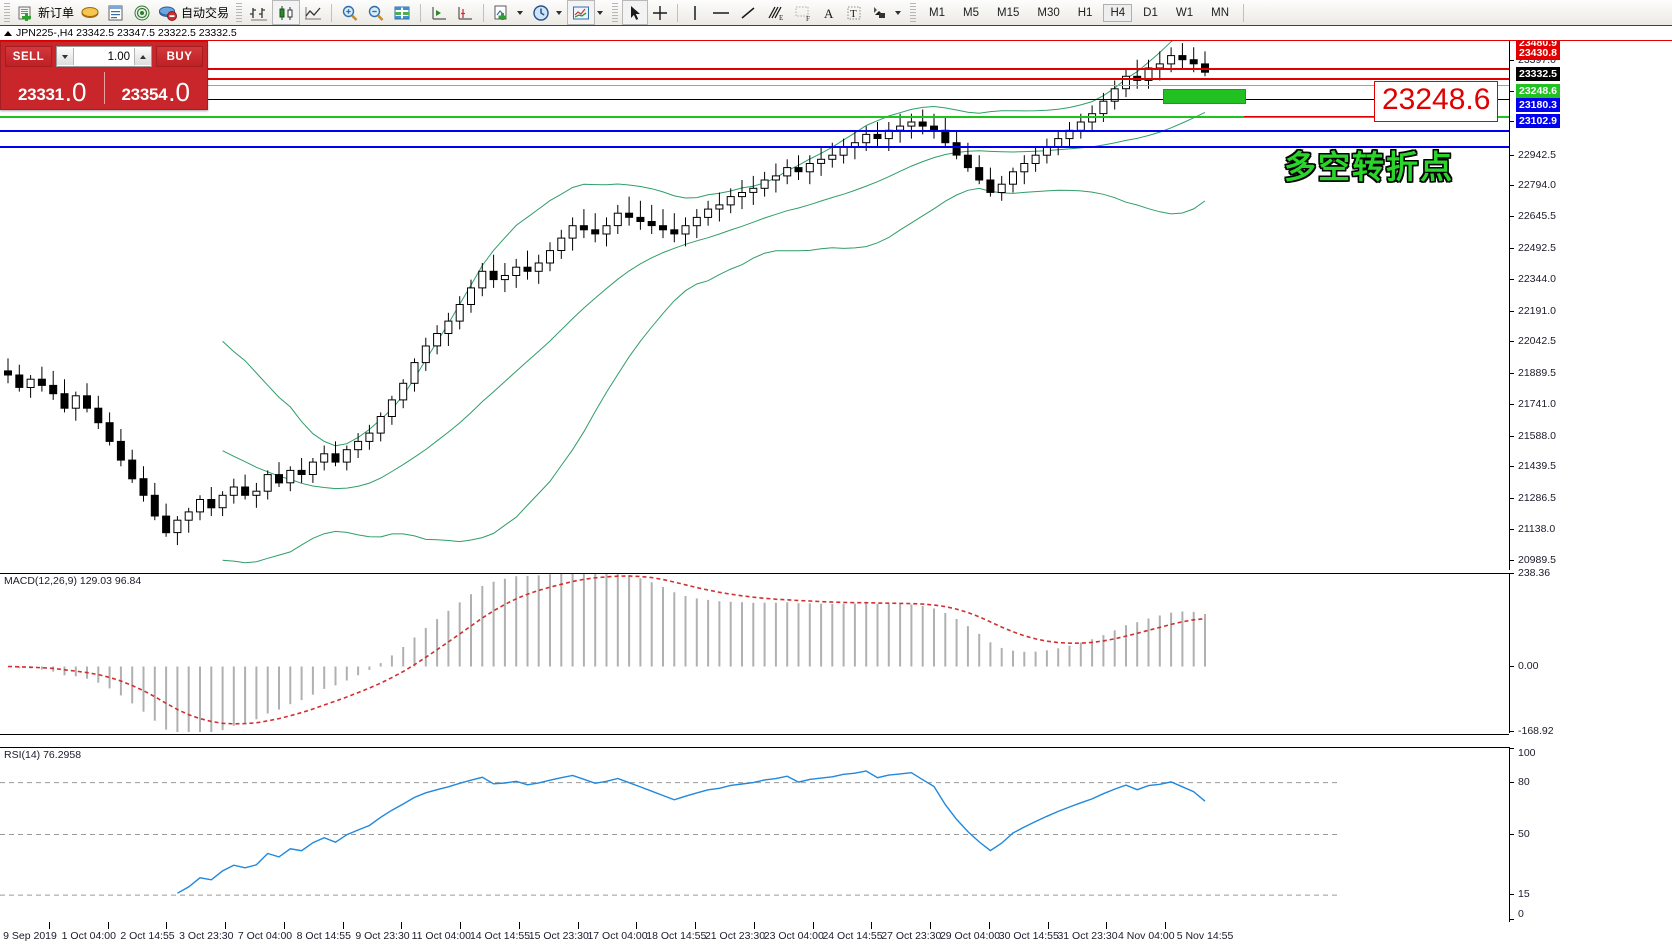 The image size is (1672, 947). I want to click on zoom-out-button, so click(376, 12).